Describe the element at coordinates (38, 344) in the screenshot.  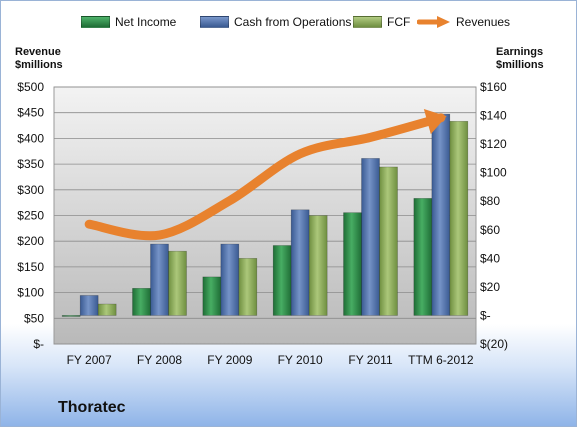
I see `left-axis-tick-label: $-` at that location.